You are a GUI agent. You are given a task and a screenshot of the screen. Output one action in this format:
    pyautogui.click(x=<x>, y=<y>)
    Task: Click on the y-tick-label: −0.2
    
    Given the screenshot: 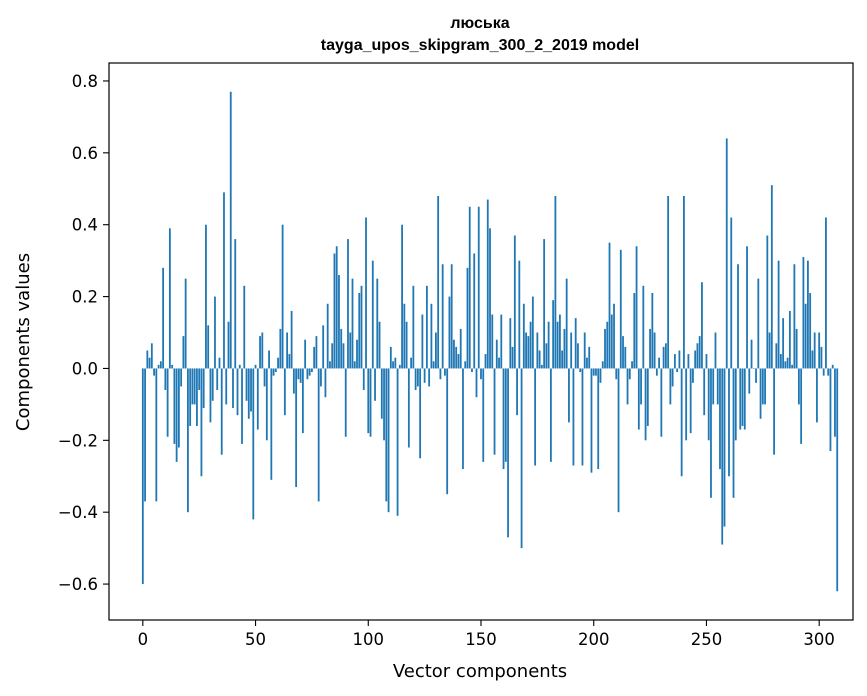 What is the action you would take?
    pyautogui.click(x=78, y=440)
    